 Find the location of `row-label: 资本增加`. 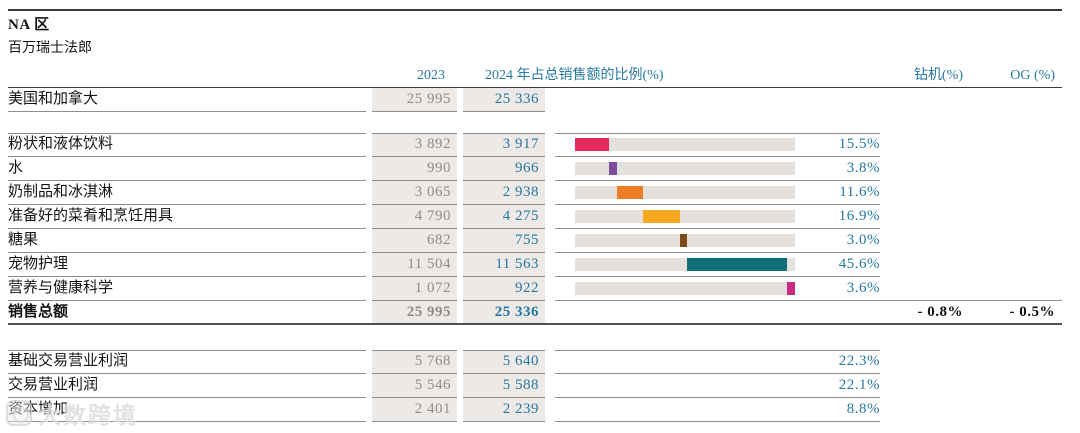

row-label: 资本增加 is located at coordinates (187, 410).